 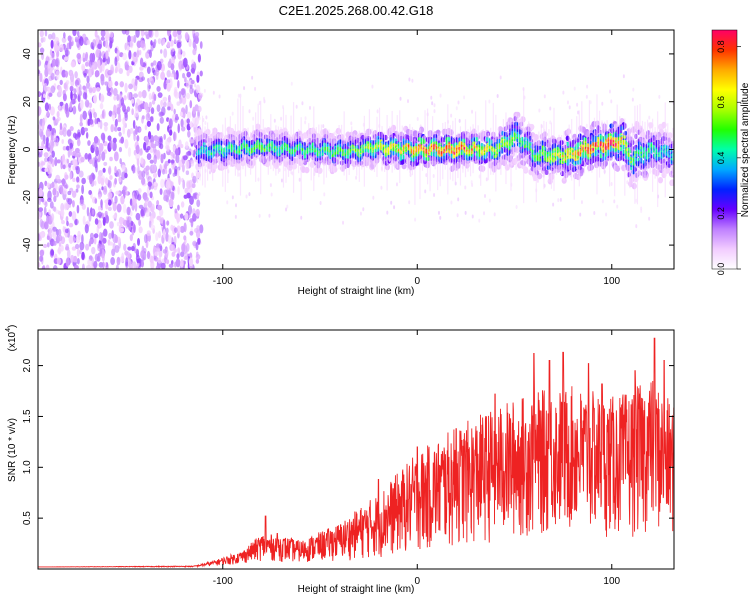 I want to click on ridge-cell, so click(x=660, y=180).